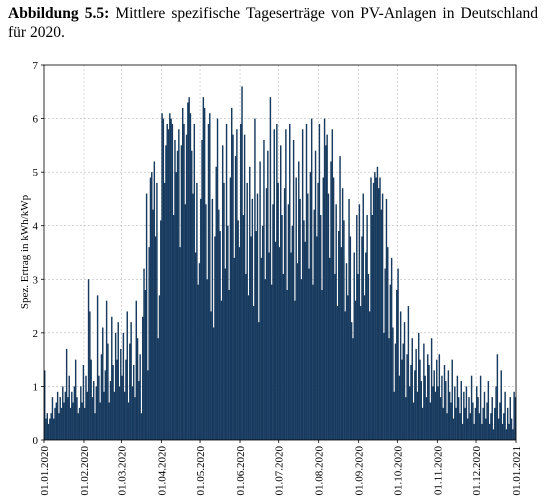  What do you see at coordinates (36, 441) in the screenshot?
I see `y-tick-label: 0` at bounding box center [36, 441].